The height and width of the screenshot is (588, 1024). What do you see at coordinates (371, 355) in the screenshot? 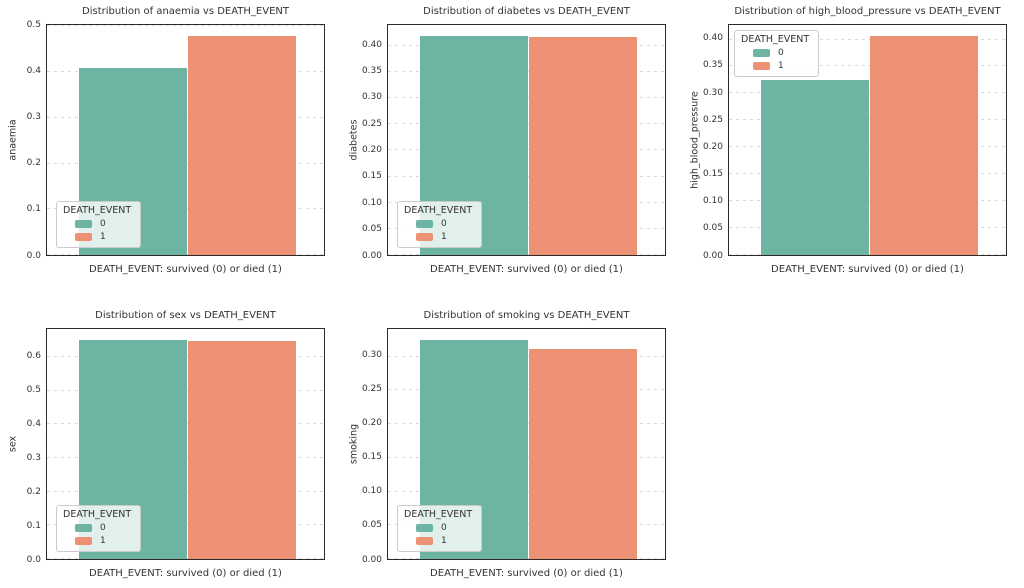
I see `y-tick-label: 0.30` at bounding box center [371, 355].